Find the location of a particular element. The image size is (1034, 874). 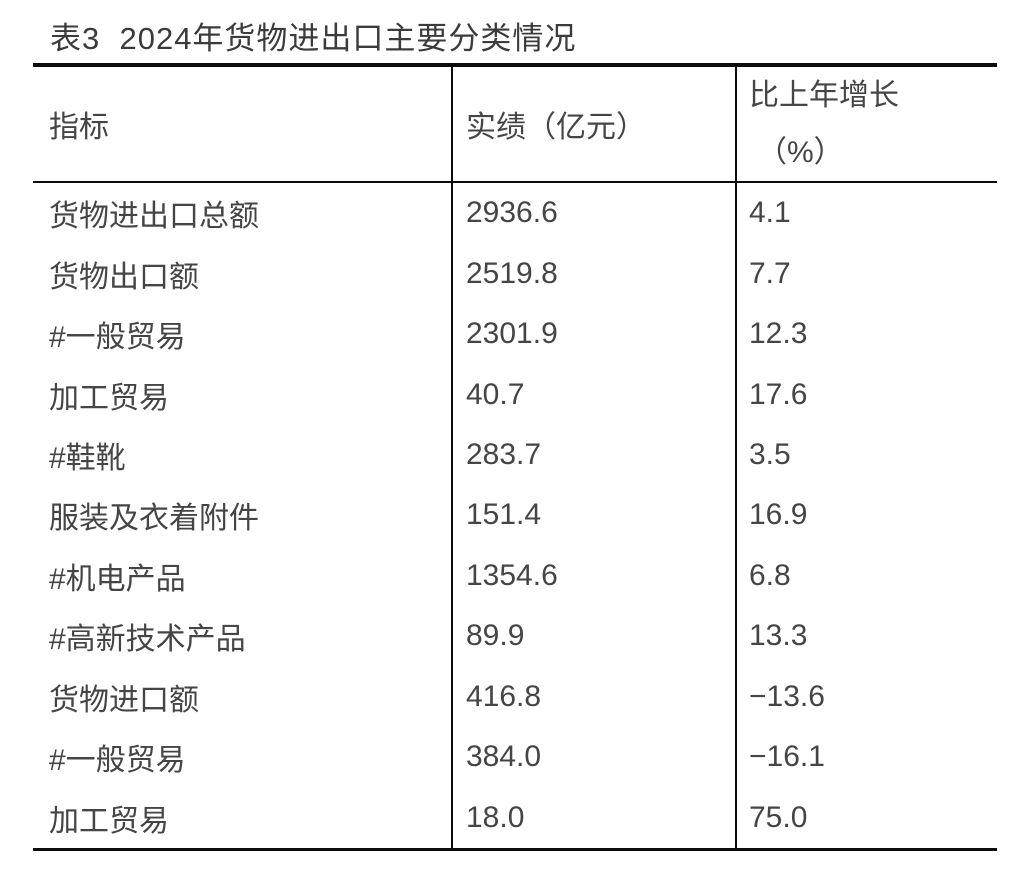

header-value: 实绩（亿元） is located at coordinates (595, 124).